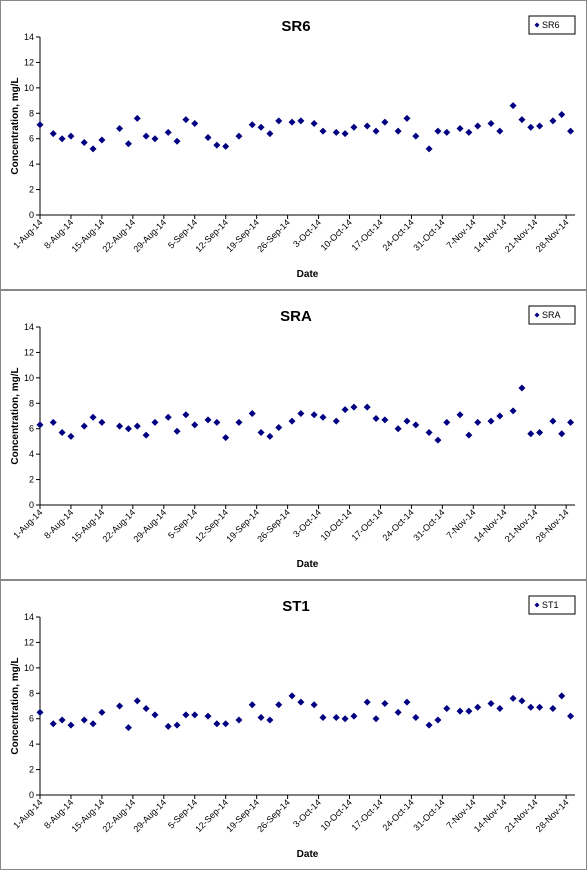 The height and width of the screenshot is (870, 587). I want to click on y-tick-label: 4, so click(31, 744).